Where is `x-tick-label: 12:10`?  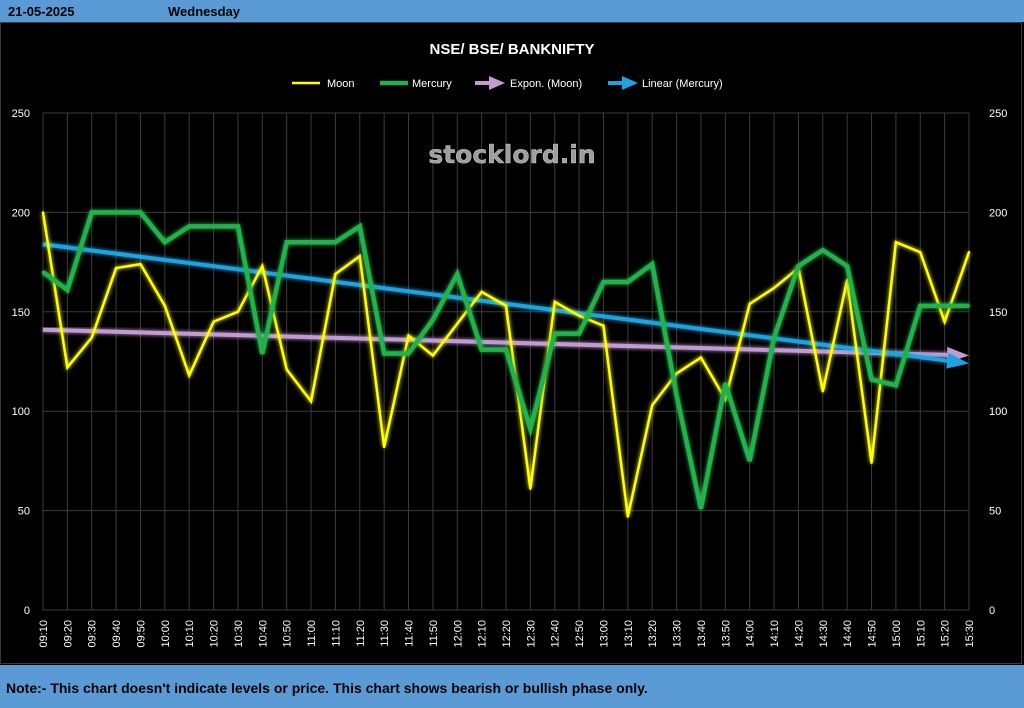 x-tick-label: 12:10 is located at coordinates (483, 634).